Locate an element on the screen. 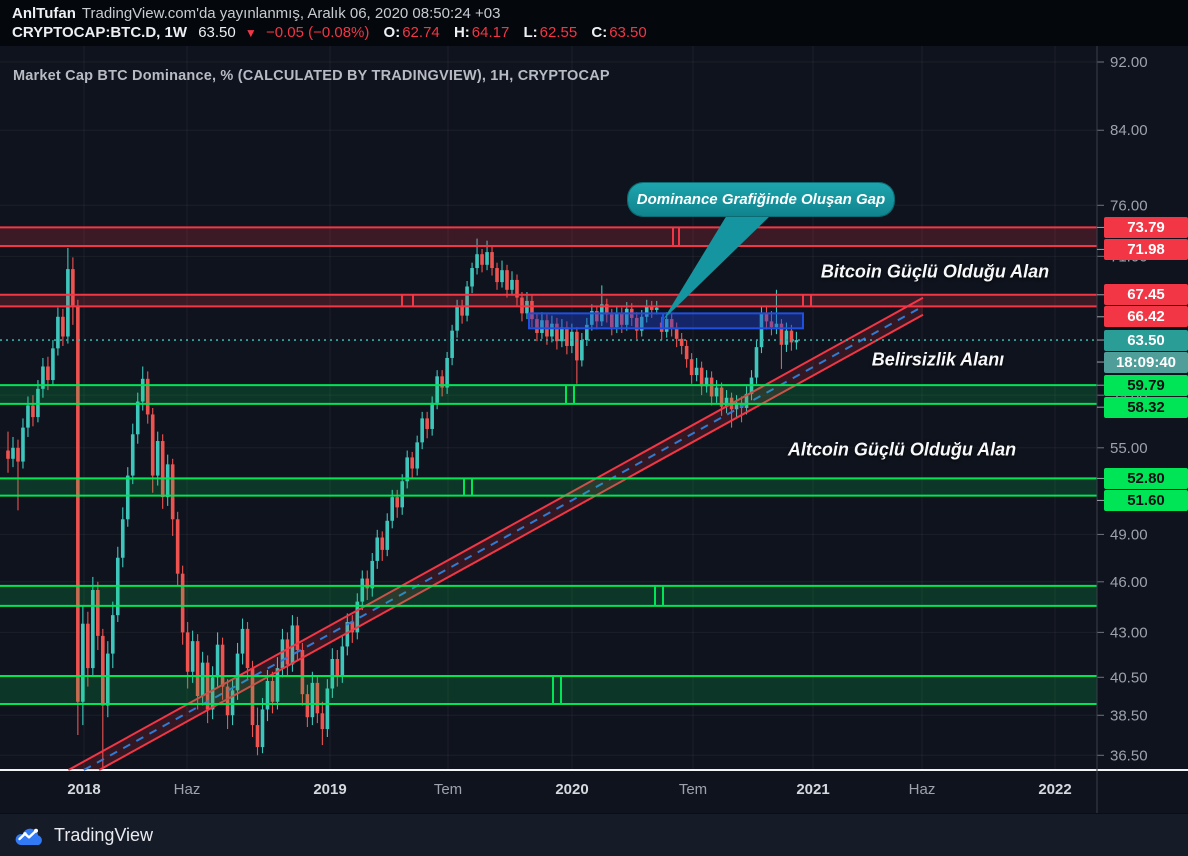 The image size is (1188, 856). price-change: −0.05 (−0.08%) is located at coordinates (317, 32).